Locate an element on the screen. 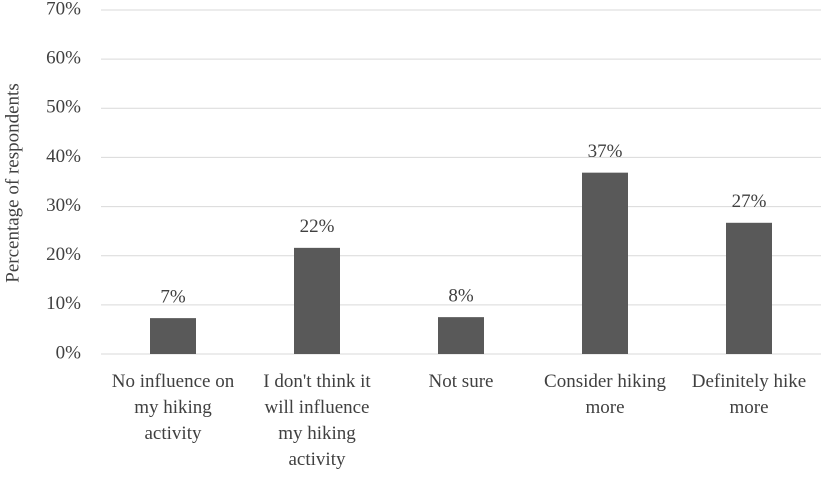 The width and height of the screenshot is (823, 479). y-tick-label: 0% is located at coordinates (69, 352).